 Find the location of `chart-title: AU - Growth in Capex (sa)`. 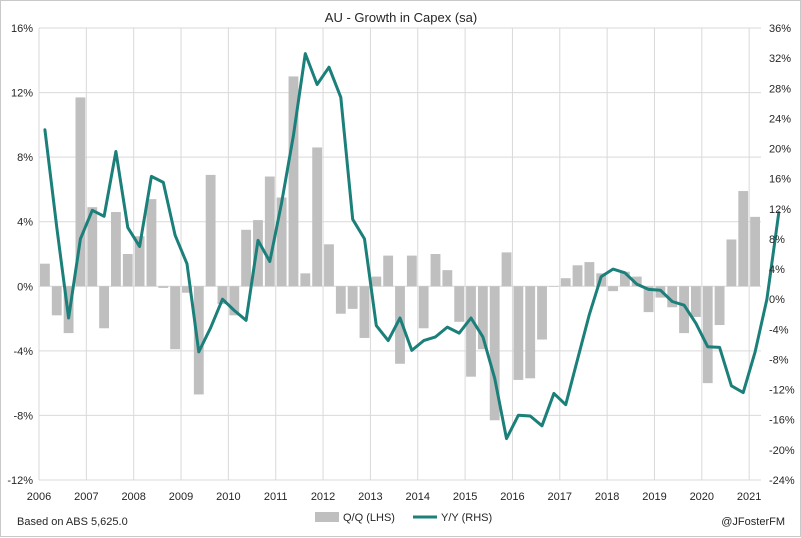

chart-title: AU - Growth in Capex (sa) is located at coordinates (401, 17).